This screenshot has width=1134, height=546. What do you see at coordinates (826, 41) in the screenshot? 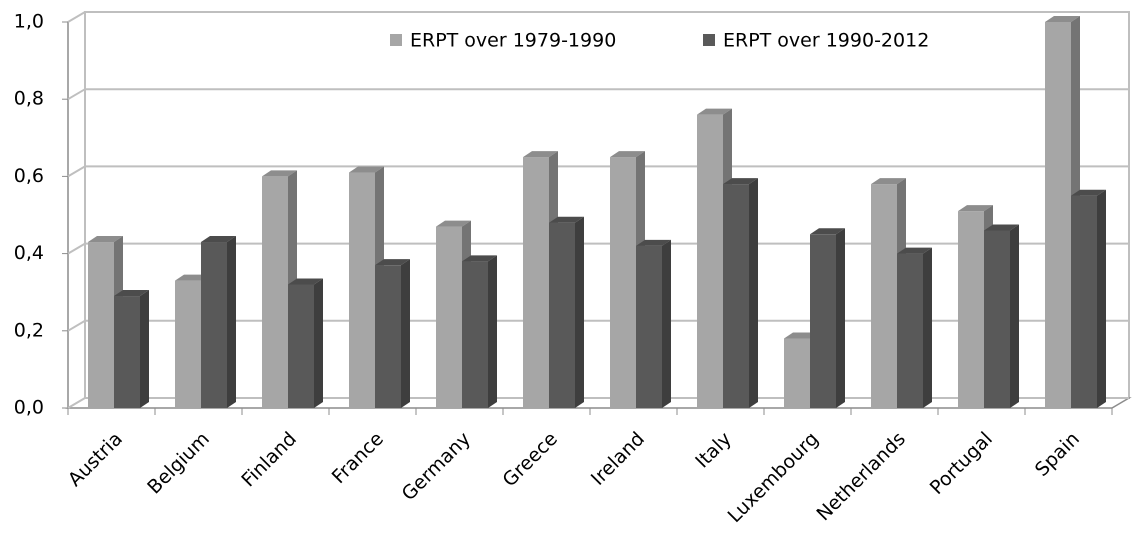
I see `legend-label: ERPT over 1990-2012` at bounding box center [826, 41].